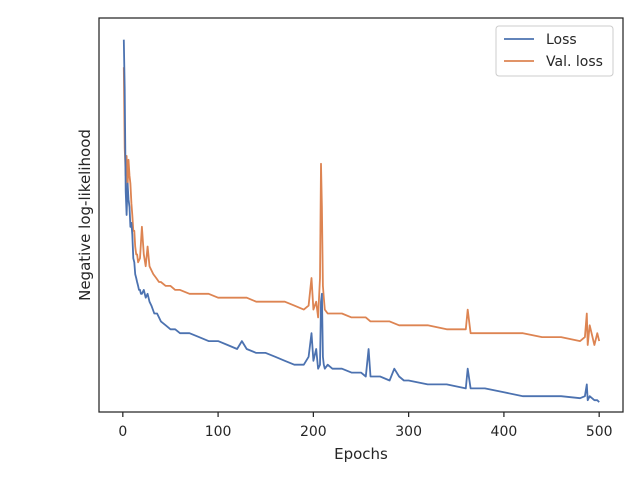 Image resolution: width=640 pixels, height=480 pixels. What do you see at coordinates (574, 62) in the screenshot?
I see `legend-label-val-loss: Val. loss` at bounding box center [574, 62].